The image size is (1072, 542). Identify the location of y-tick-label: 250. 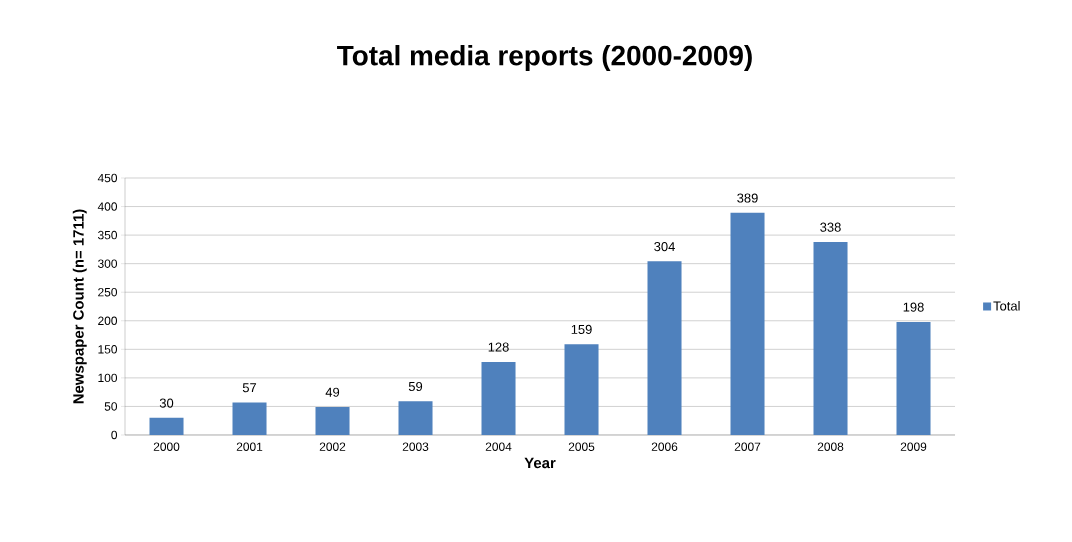
(108, 292).